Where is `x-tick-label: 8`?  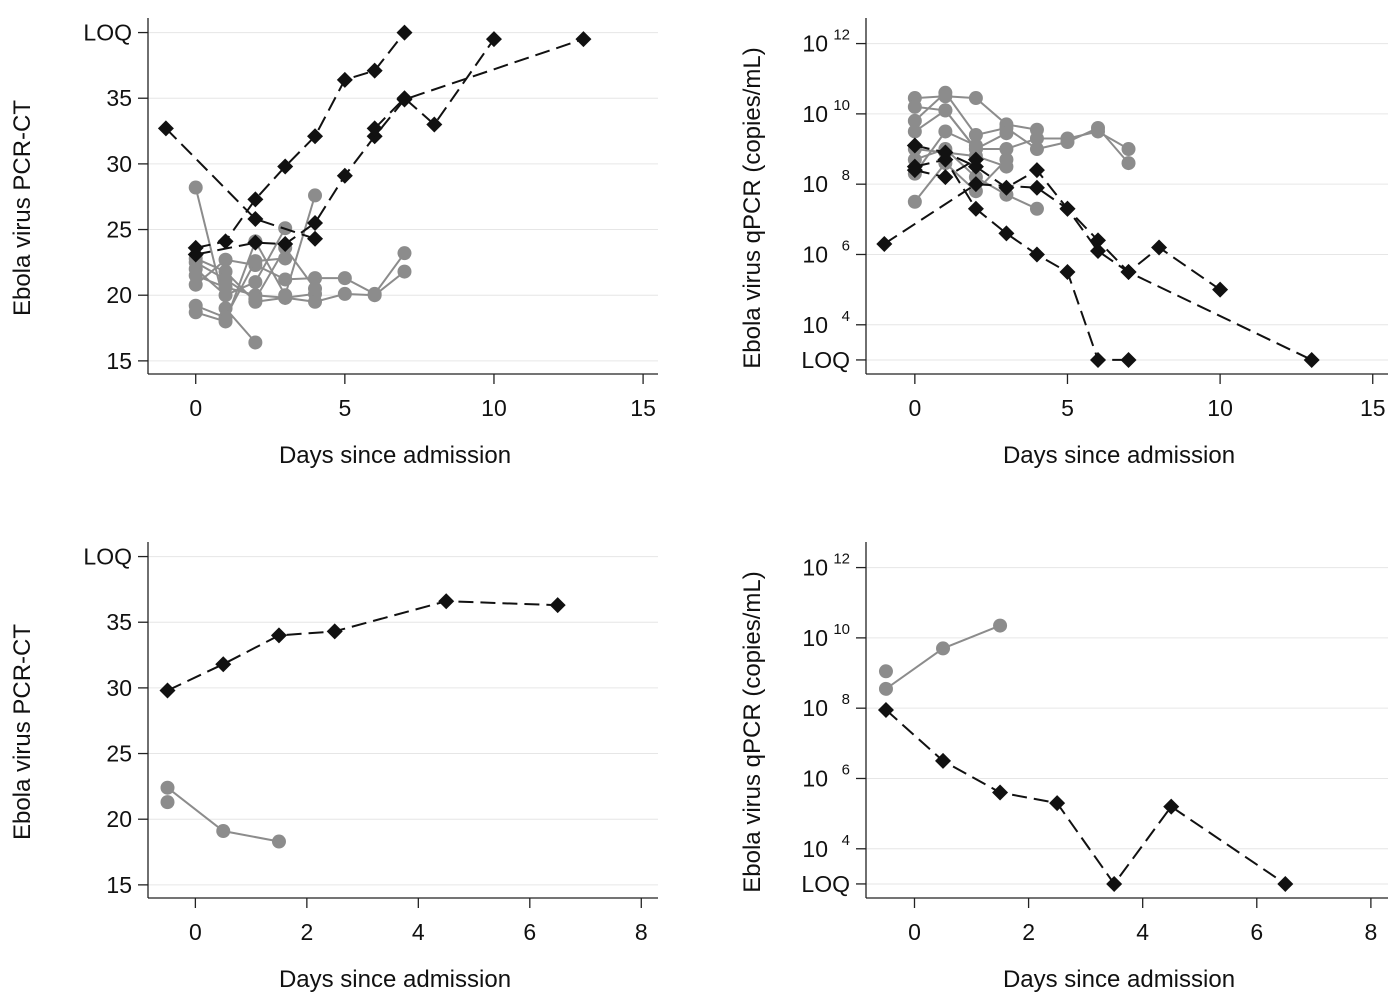 x-tick-label: 8 is located at coordinates (641, 932).